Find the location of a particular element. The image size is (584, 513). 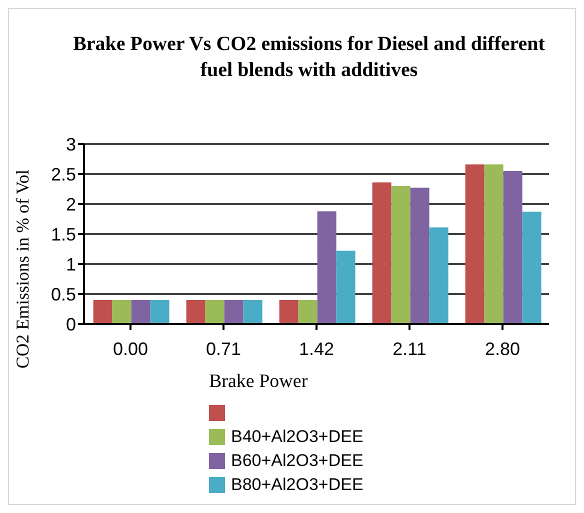

y-tick-label: 2.5 is located at coordinates (63, 174).